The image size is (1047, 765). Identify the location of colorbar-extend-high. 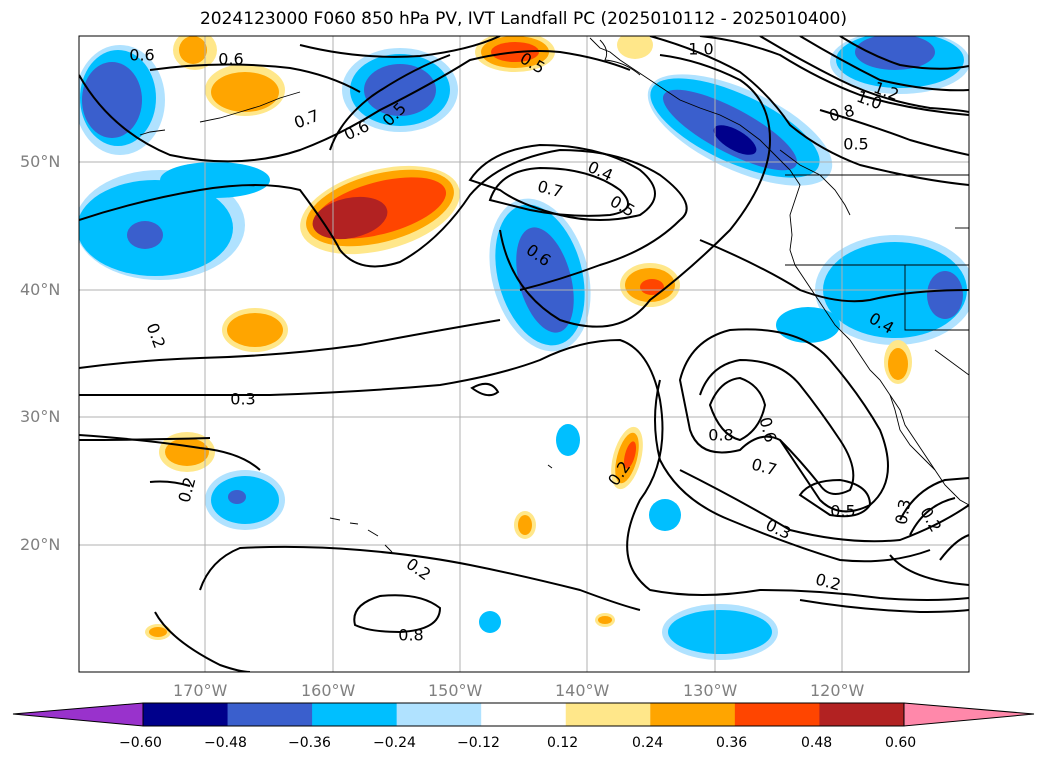
(969, 714).